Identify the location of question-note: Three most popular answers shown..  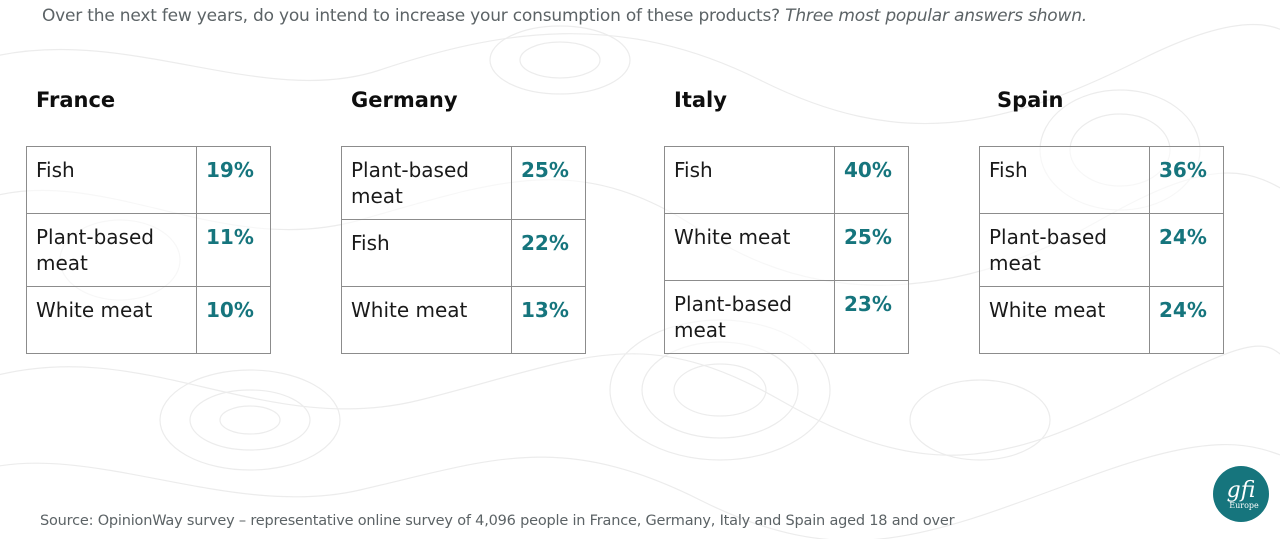
(936, 16).